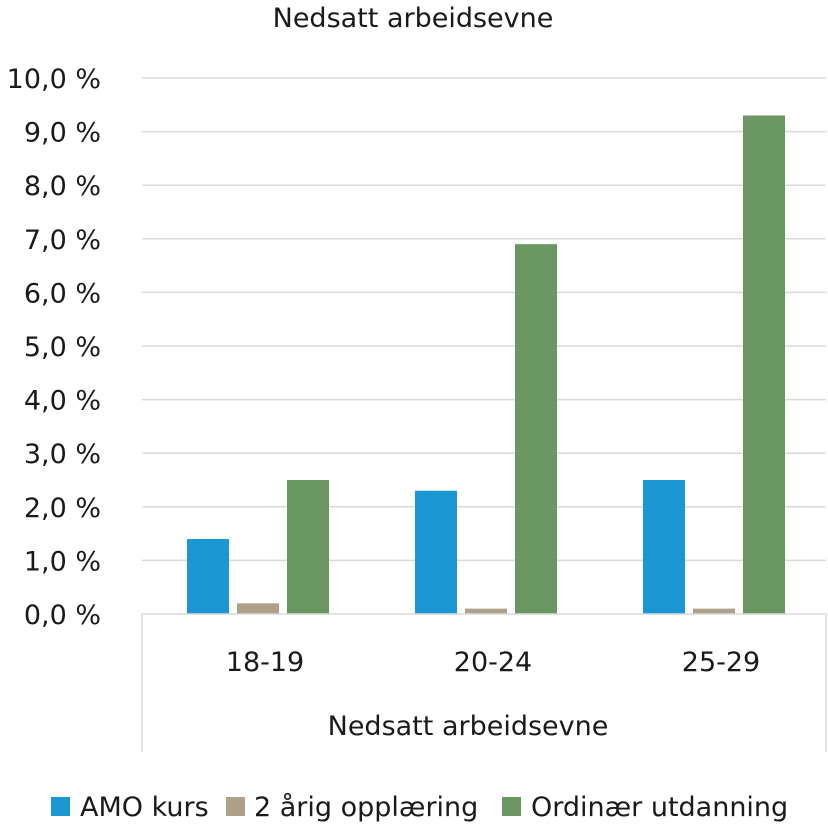  Describe the element at coordinates (62, 293) in the screenshot. I see `y-tick-label: 6,0 %` at that location.